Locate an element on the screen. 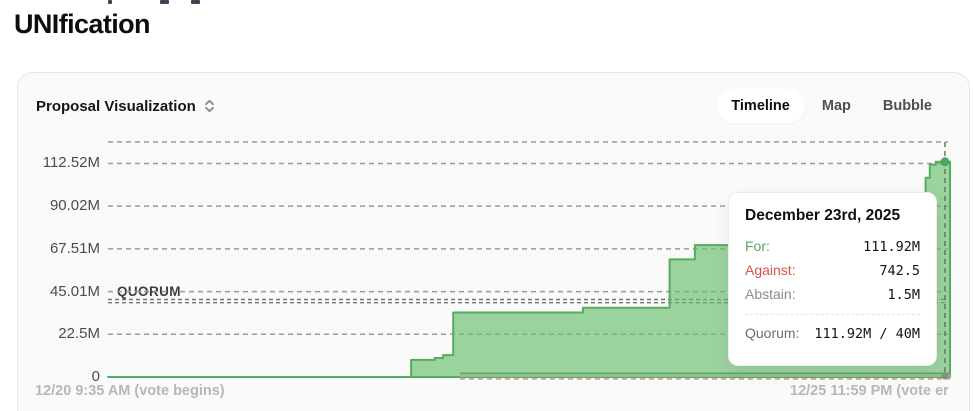 The width and height of the screenshot is (973, 411). tooltip-for-value: 111.92M is located at coordinates (891, 247).